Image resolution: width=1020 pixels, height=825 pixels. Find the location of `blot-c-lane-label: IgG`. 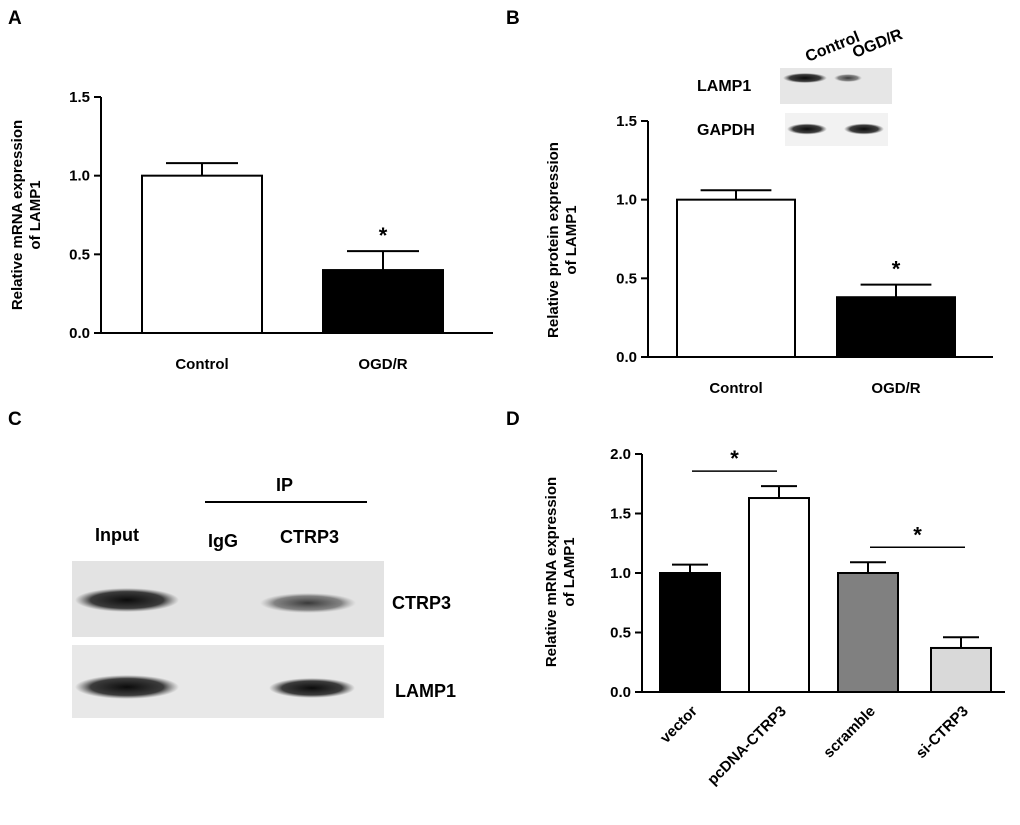

blot-c-lane-label: IgG is located at coordinates (223, 541).